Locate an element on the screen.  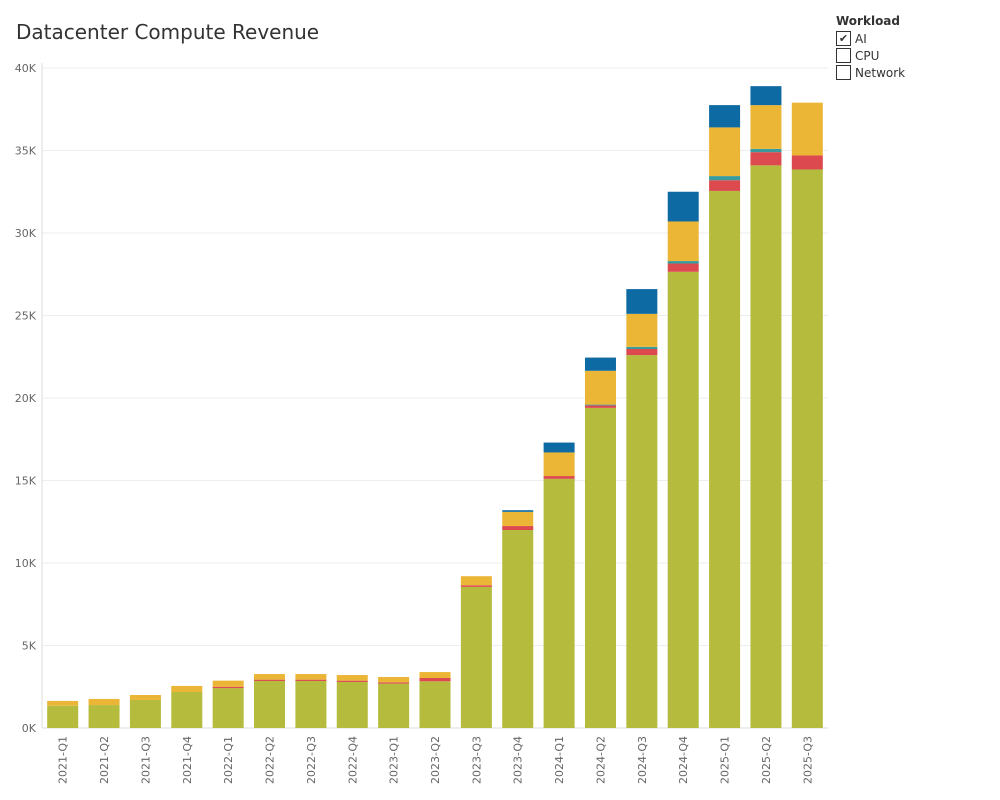
filter-item-network: Network is located at coordinates (870, 72).